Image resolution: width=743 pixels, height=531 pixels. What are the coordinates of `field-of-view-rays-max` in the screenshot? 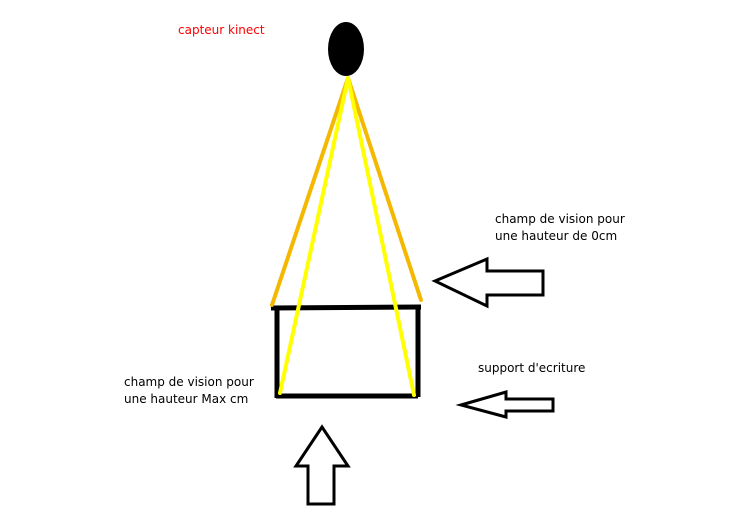 It's located at (347, 236).